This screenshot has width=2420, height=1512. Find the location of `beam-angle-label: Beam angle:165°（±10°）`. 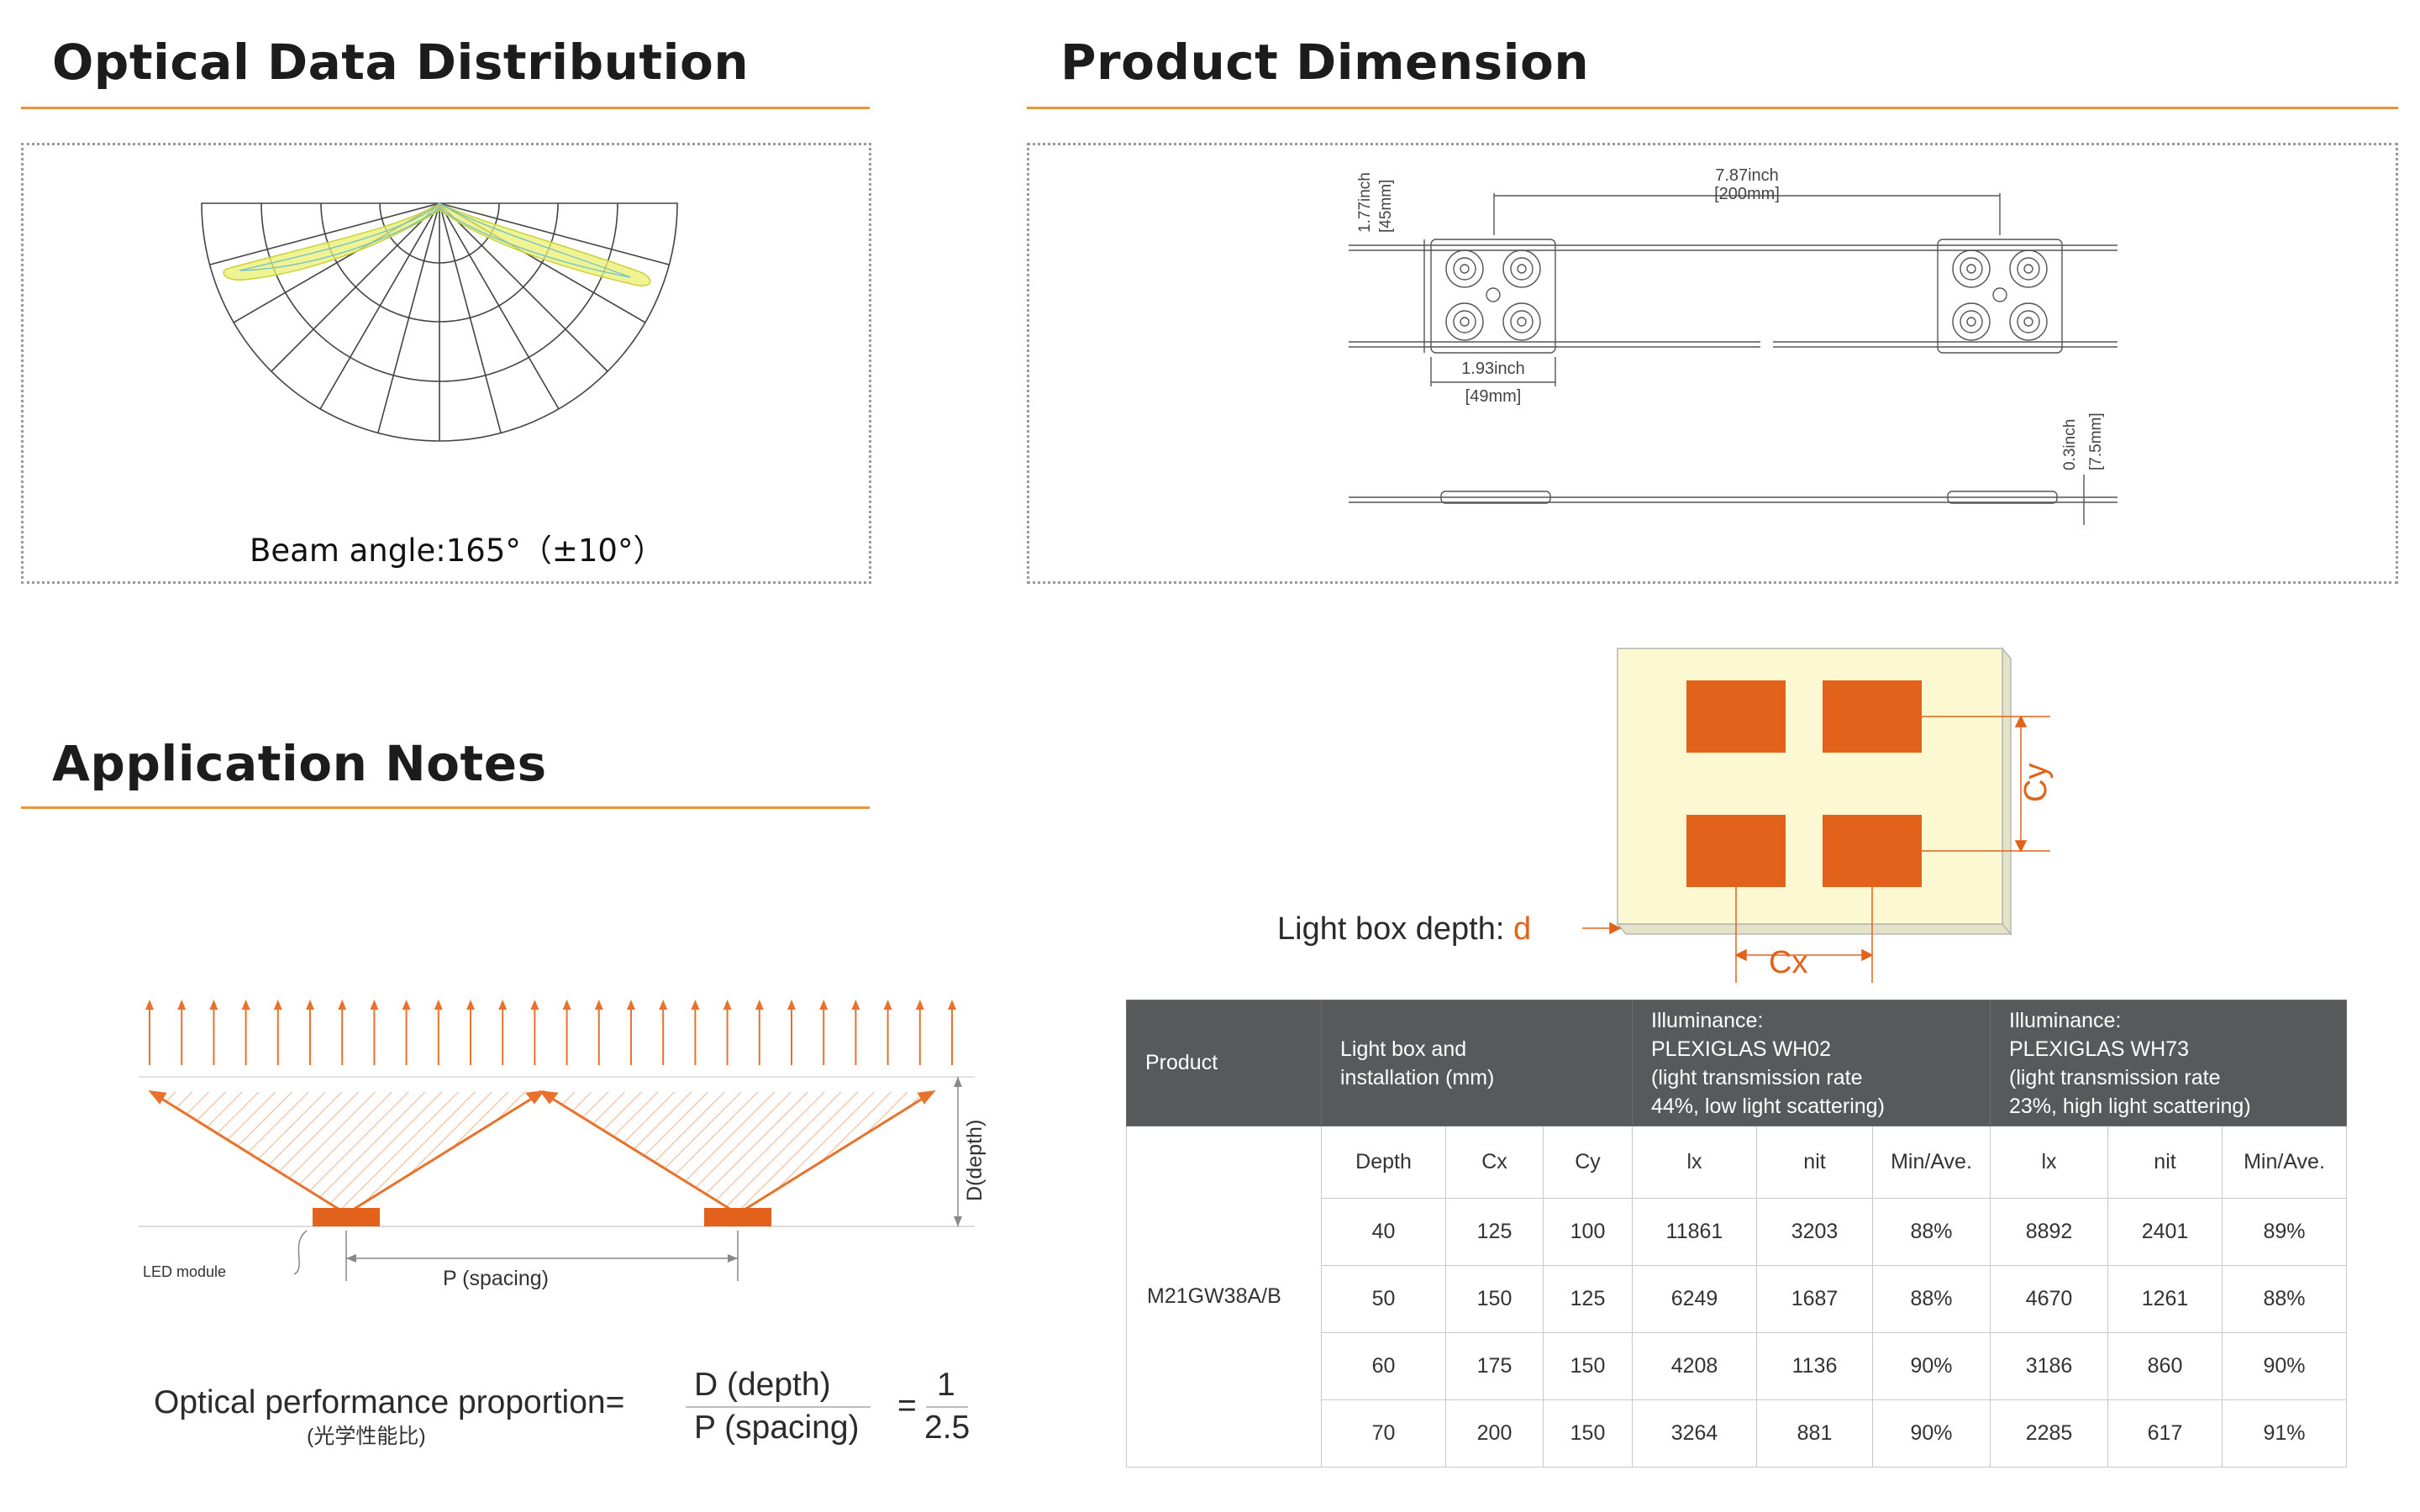

beam-angle-label: Beam angle:165°（±10°） is located at coordinates (457, 551).